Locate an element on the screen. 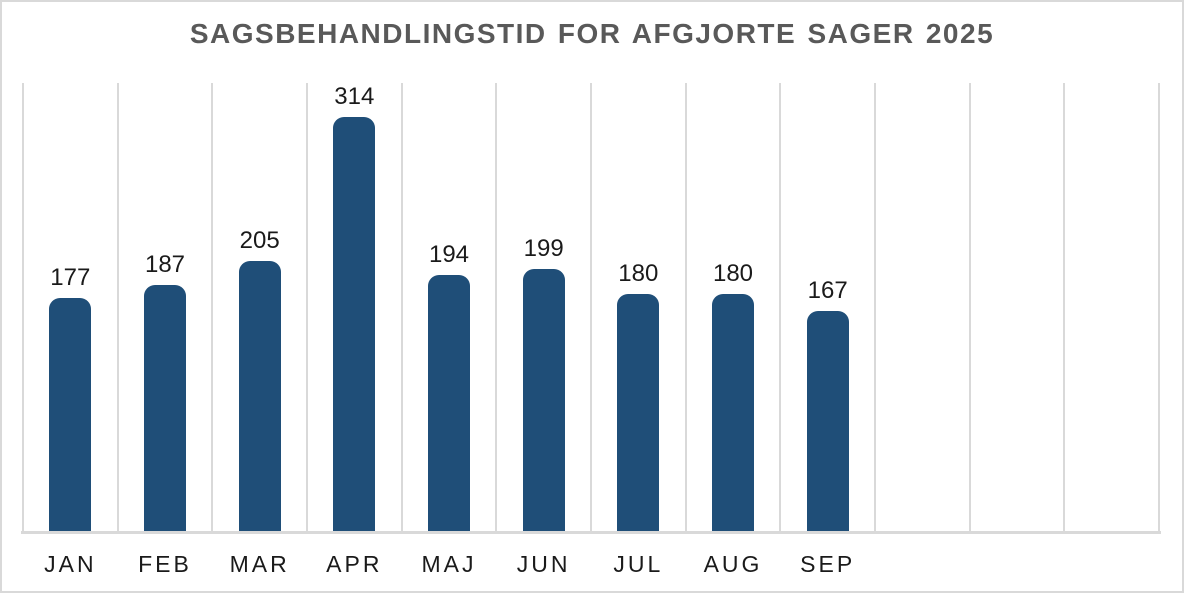 The width and height of the screenshot is (1184, 593). bar-value-label: 177 is located at coordinates (70, 277).